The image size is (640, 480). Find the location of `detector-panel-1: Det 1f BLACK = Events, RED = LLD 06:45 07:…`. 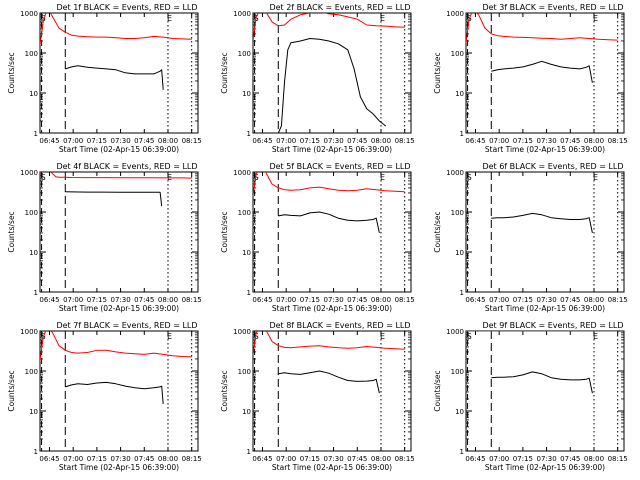

detector-panel-1: Det 1f BLACK = Events, RED = LLD 06:45 07:… is located at coordinates (104, 78).